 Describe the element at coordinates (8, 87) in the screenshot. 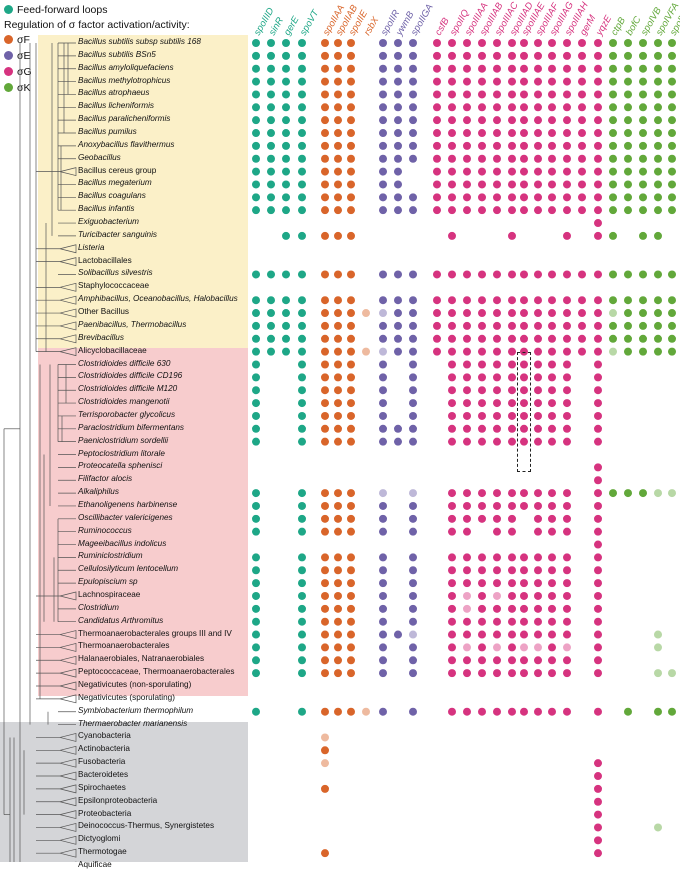

I see `sigma-k-dot-icon` at that location.